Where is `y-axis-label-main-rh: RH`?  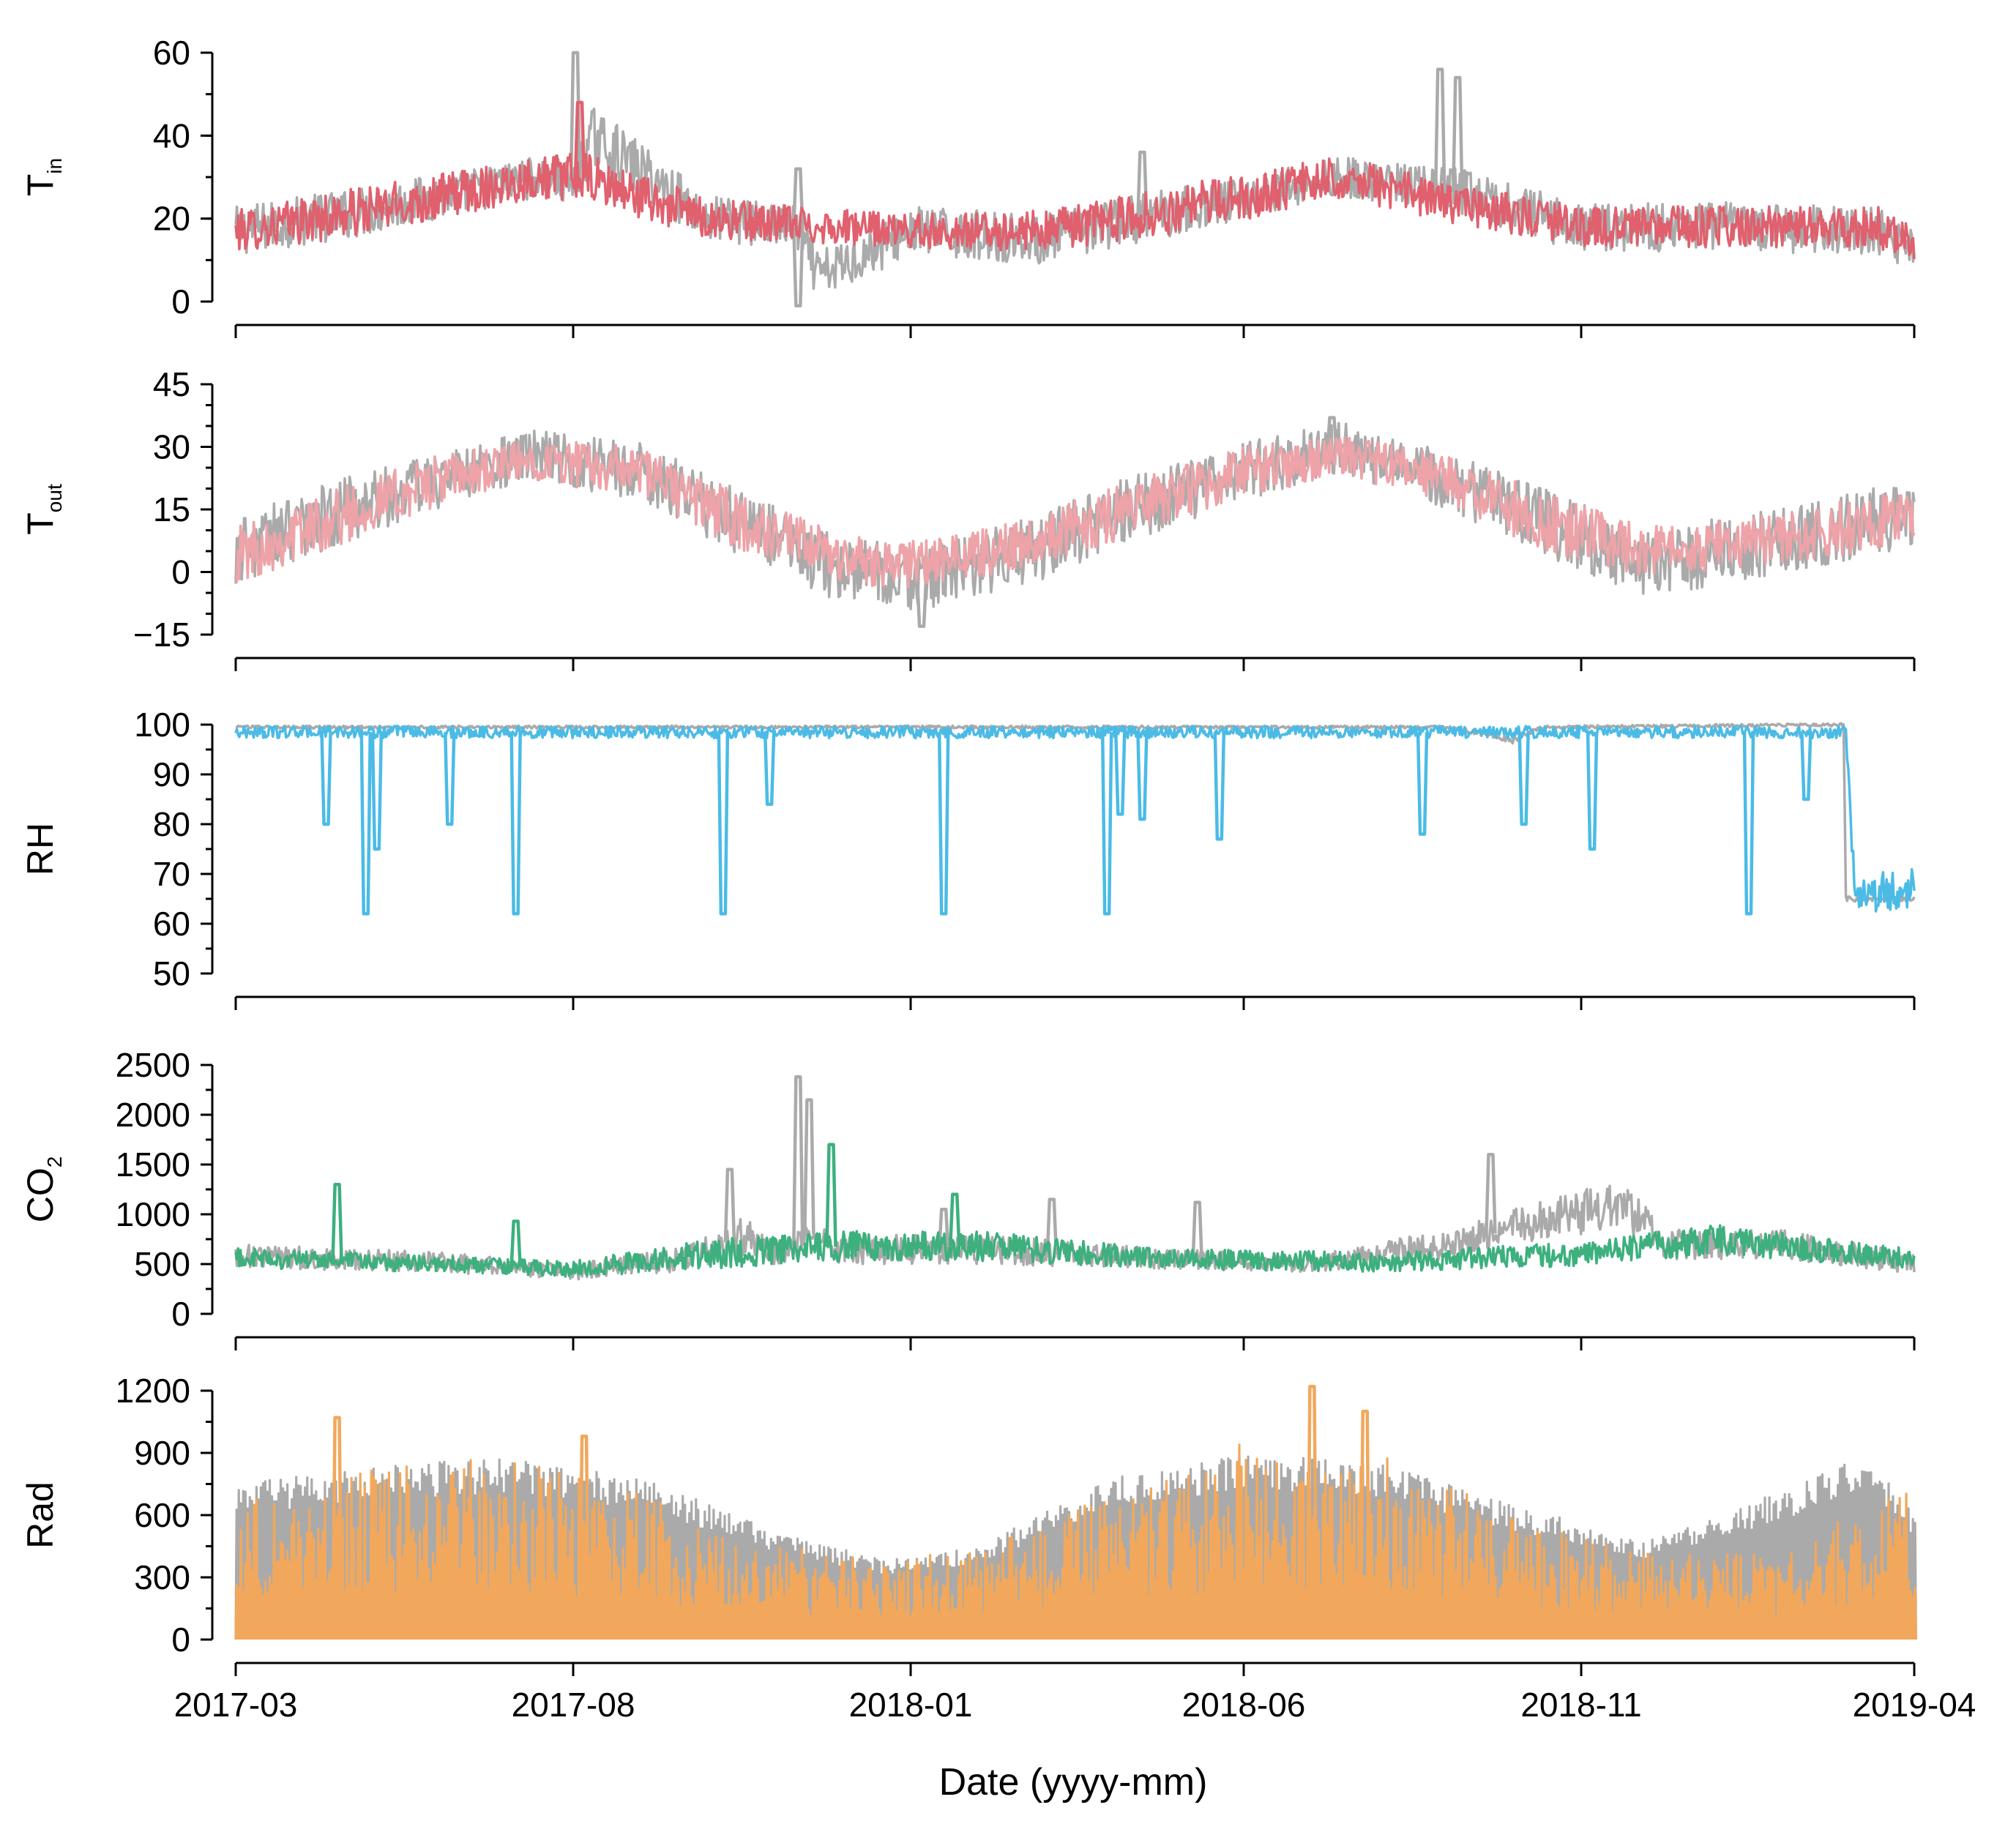 y-axis-label-main-rh: RH is located at coordinates (40, 849).